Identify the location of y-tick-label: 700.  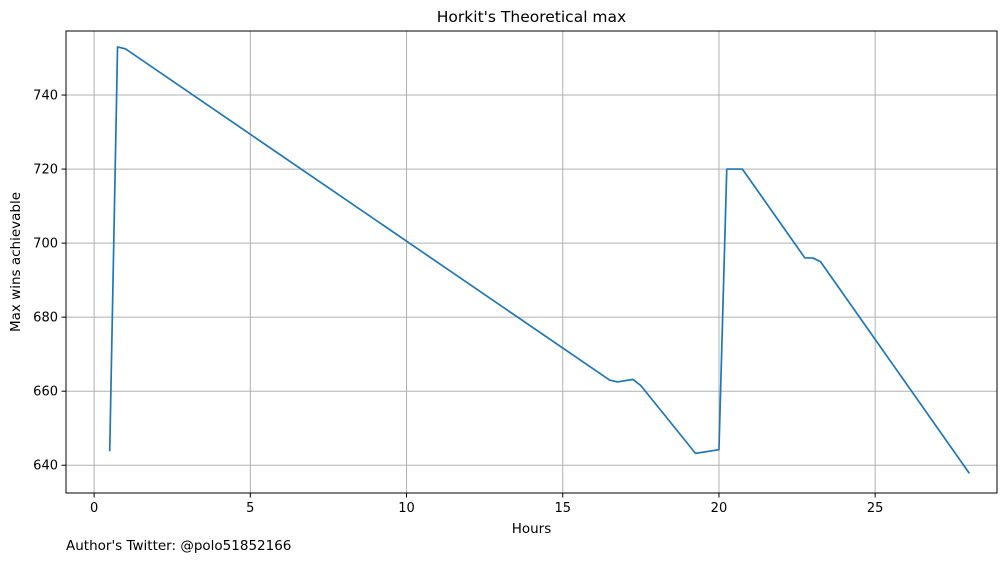
(45, 244).